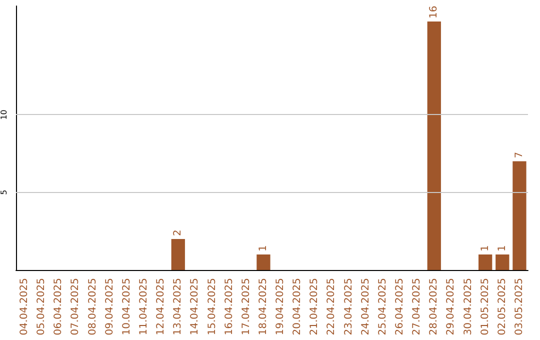 The width and height of the screenshot is (540, 340). Describe the element at coordinates (298, 307) in the screenshot. I see `x-tick-label: 20.04.2025` at that location.